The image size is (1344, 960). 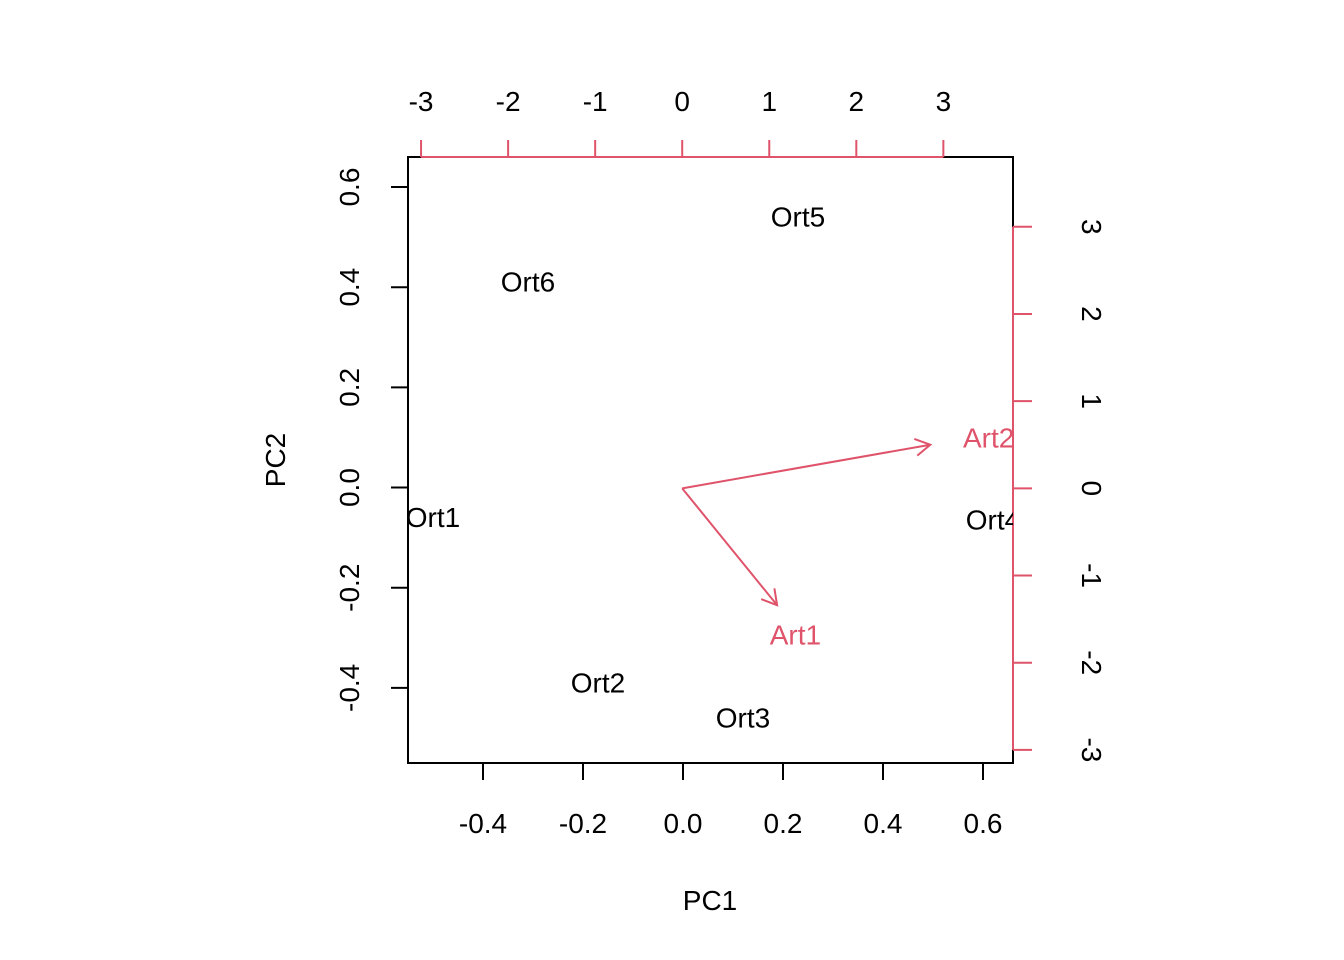 I want to click on point-label-ort3: Ort3, so click(x=743, y=717).